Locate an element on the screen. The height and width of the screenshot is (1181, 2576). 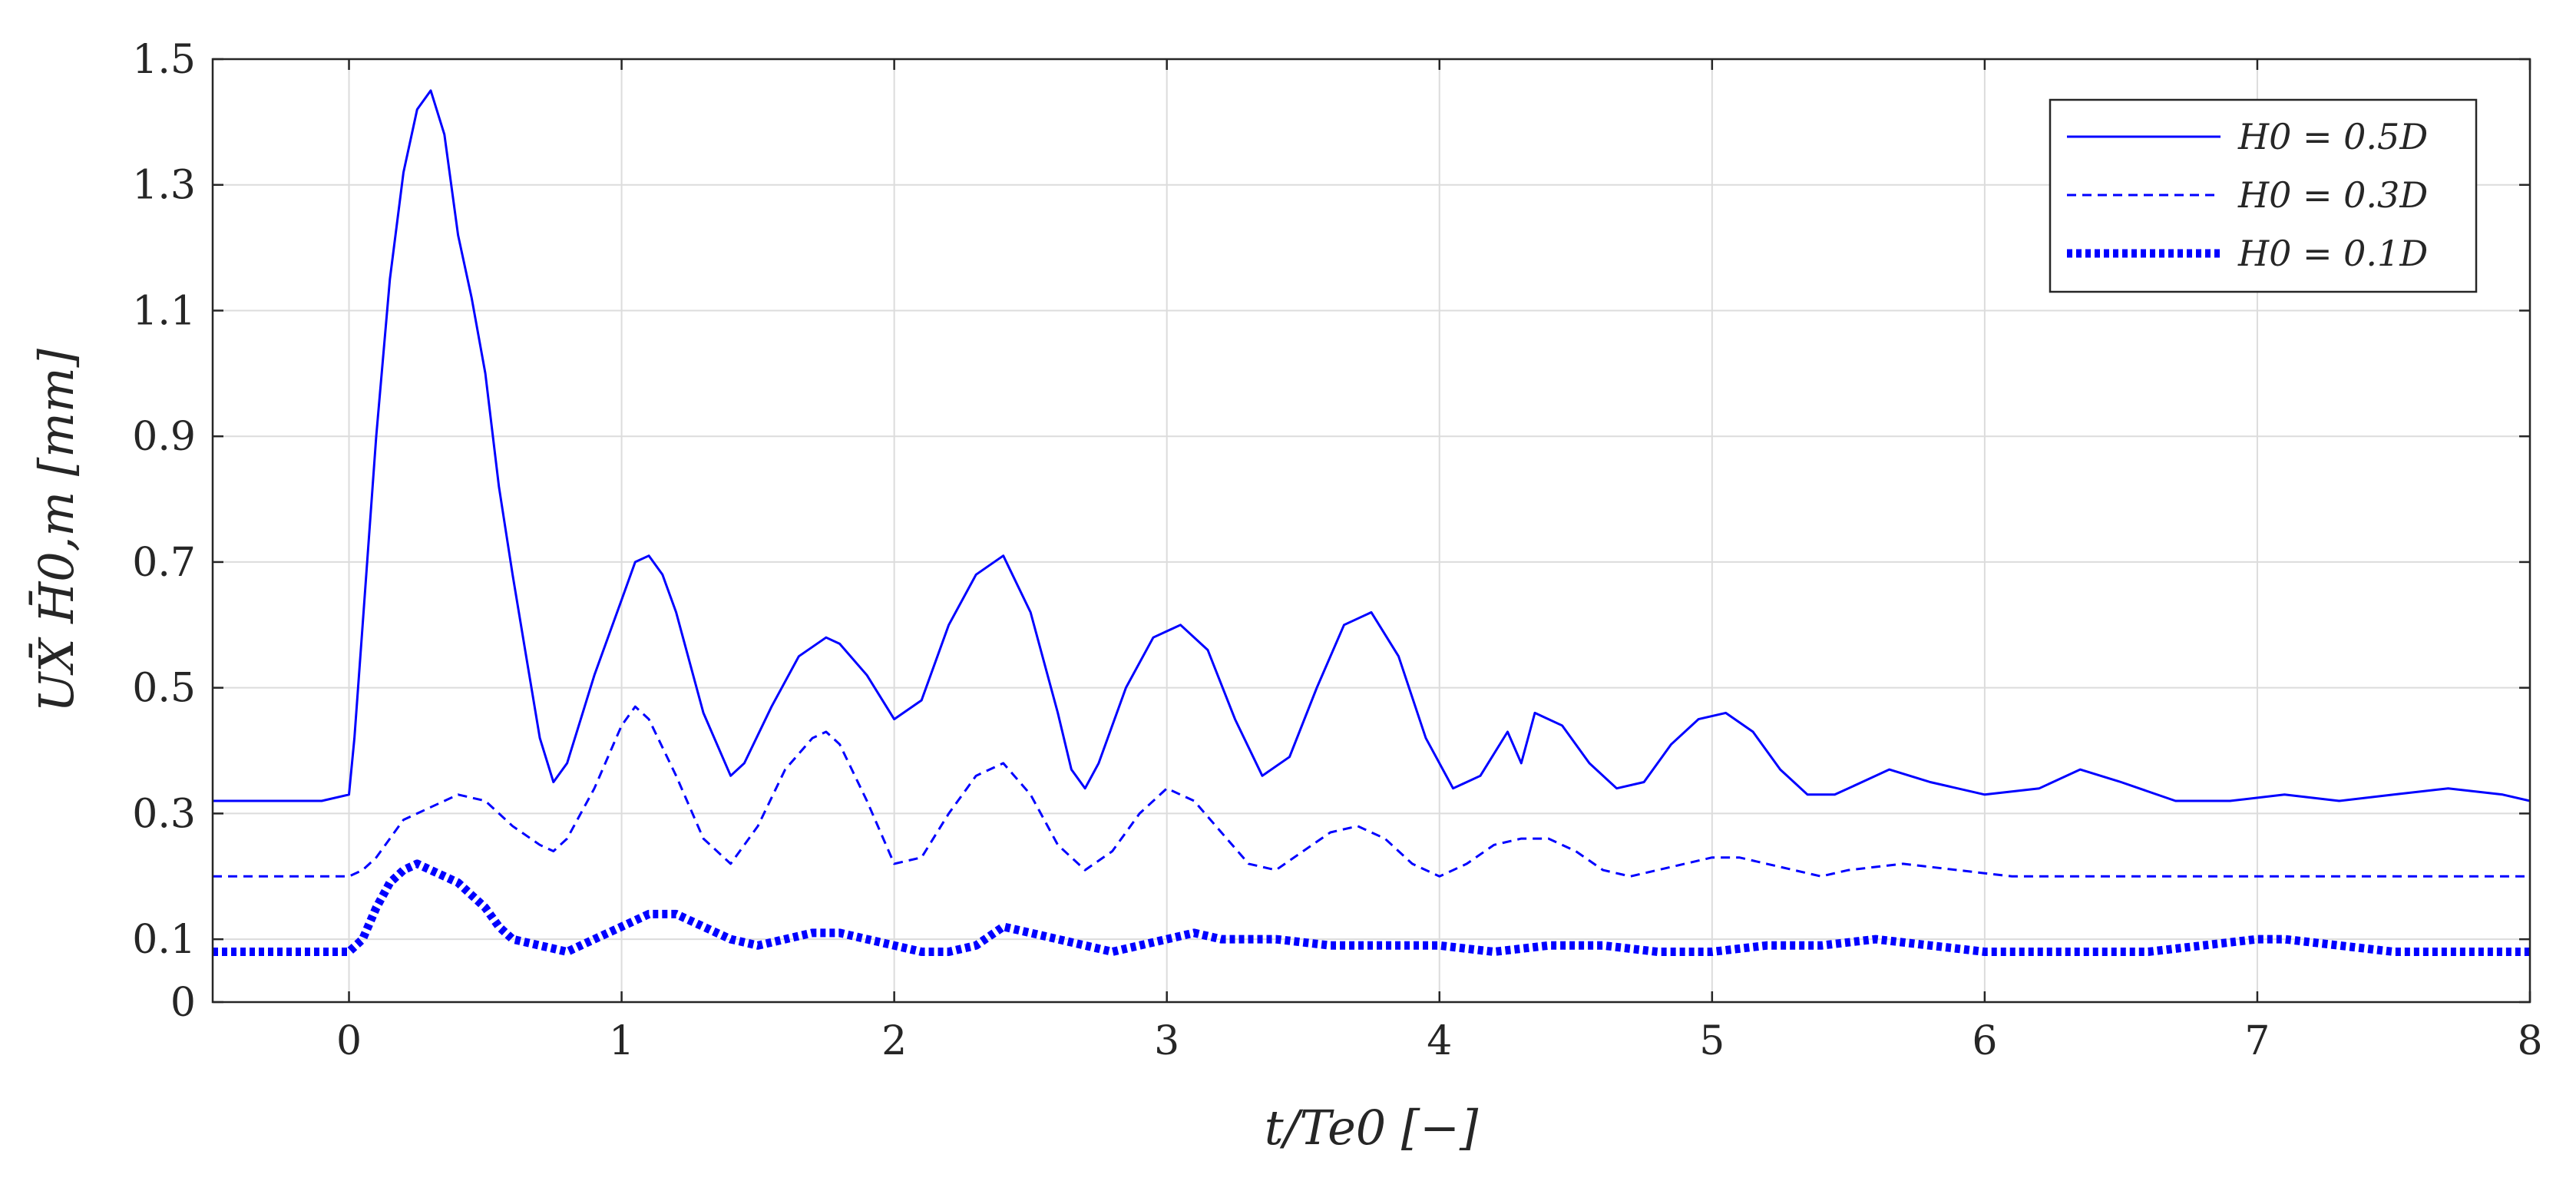
y-tick-label: 0.7 is located at coordinates (164, 563).